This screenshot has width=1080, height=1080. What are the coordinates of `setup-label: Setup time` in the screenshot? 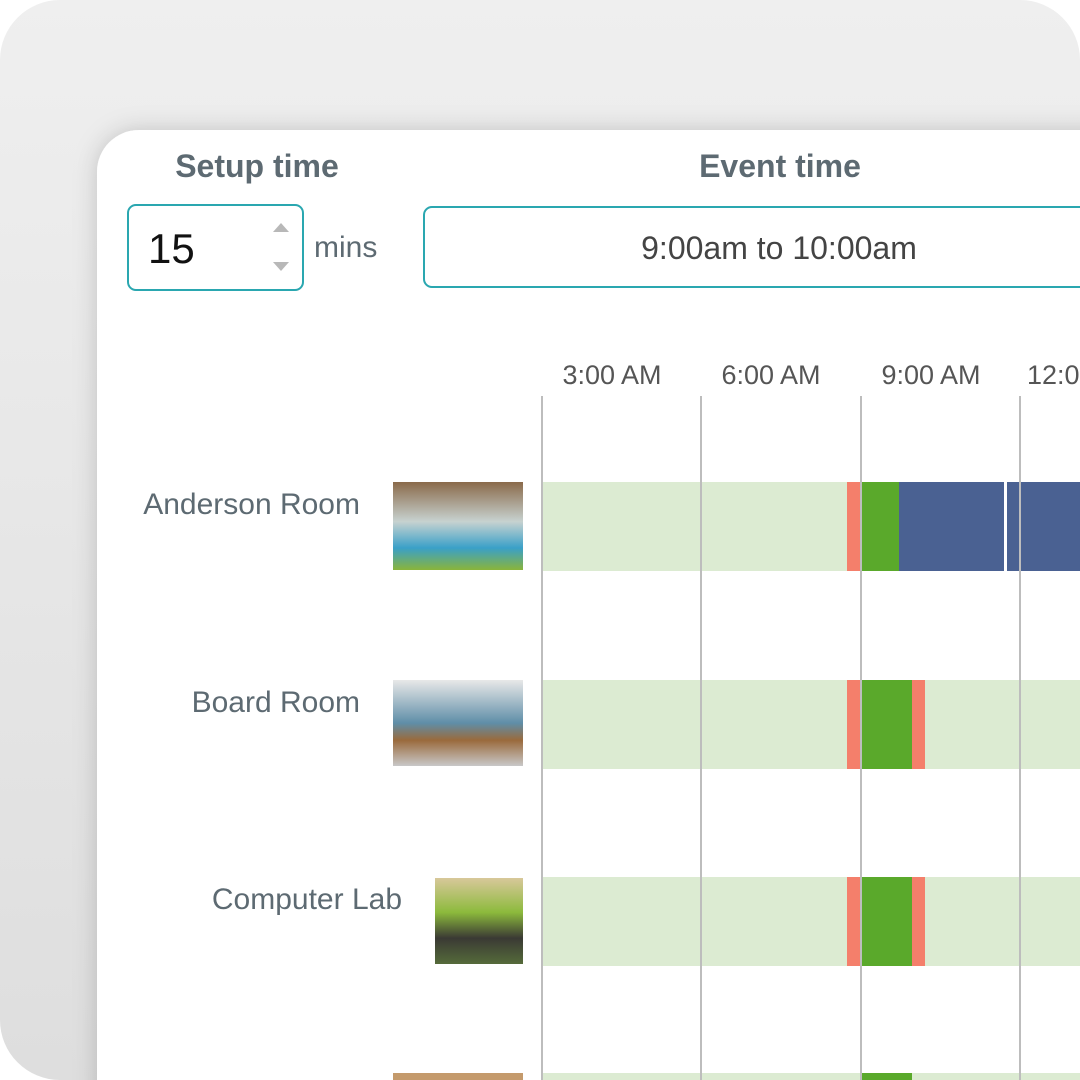 It's located at (257, 166).